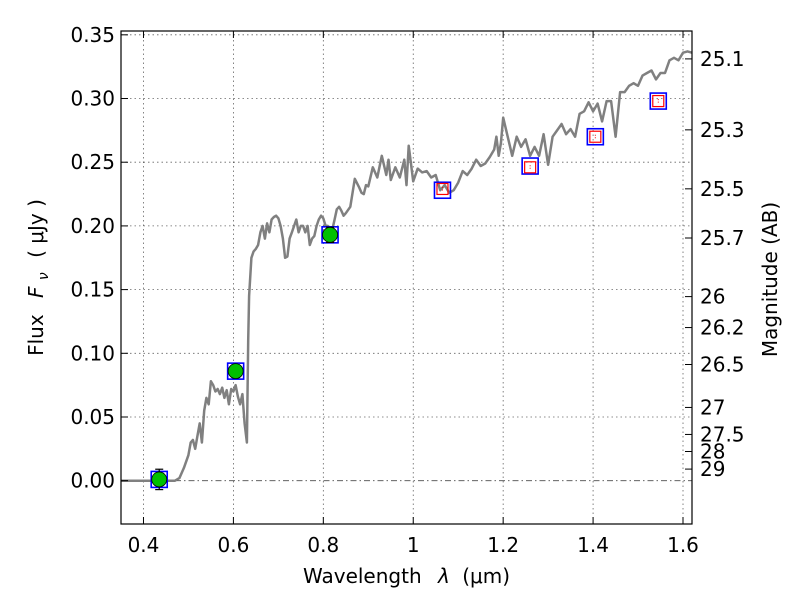 Image resolution: width=800 pixels, height=600 pixels. Describe the element at coordinates (92, 35) in the screenshot. I see `y-tick-label: 0.35` at that location.